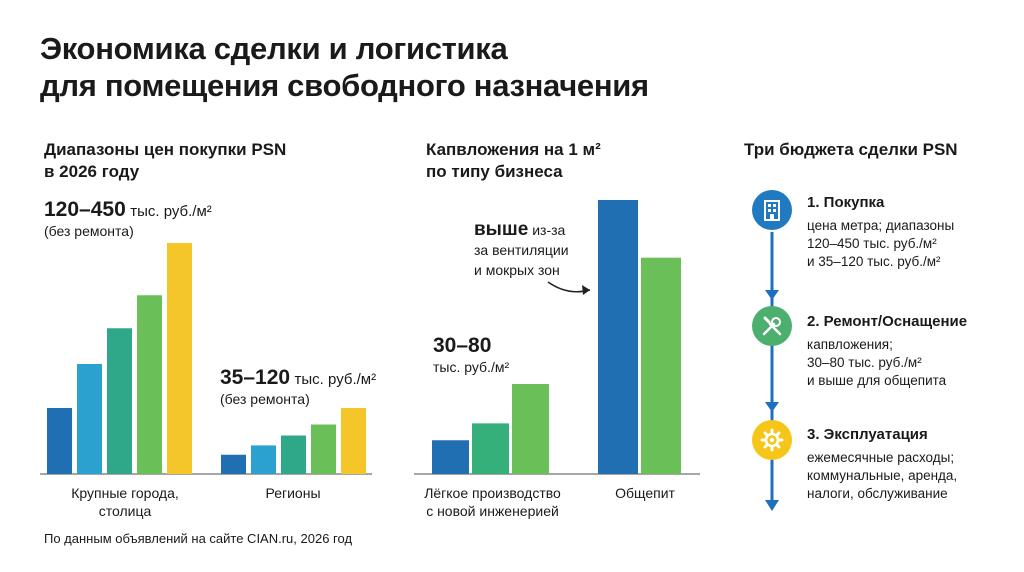  What do you see at coordinates (517, 270) in the screenshot?
I see `higher-line-3: и мокрых зон` at bounding box center [517, 270].